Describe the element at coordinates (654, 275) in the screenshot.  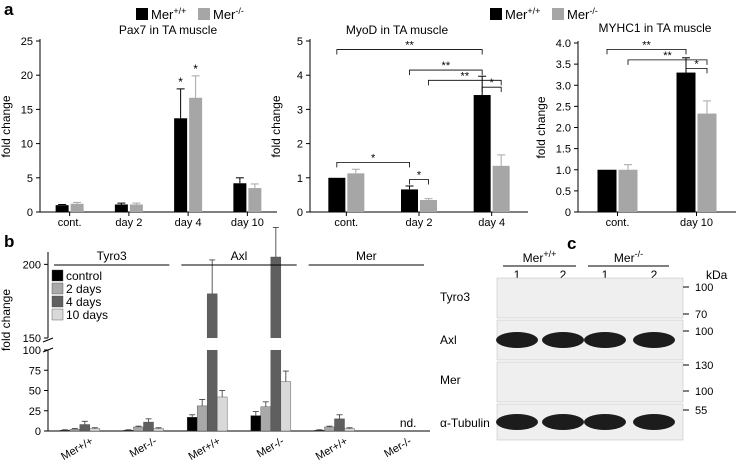
I see `blot-lane-label: 2` at that location.